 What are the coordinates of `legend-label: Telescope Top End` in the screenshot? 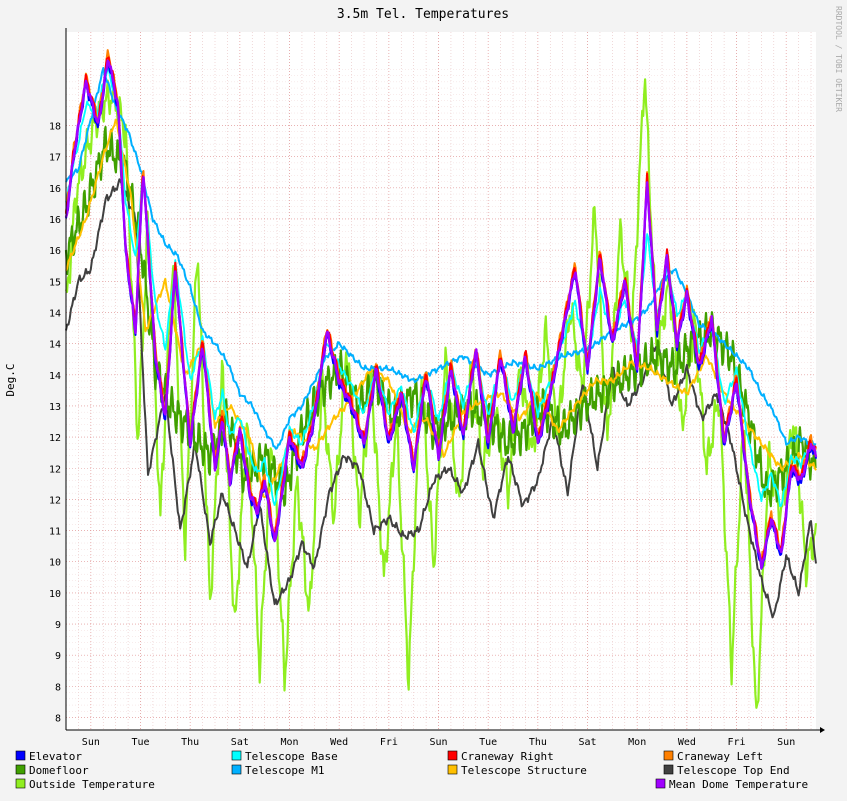 It's located at (733, 770).